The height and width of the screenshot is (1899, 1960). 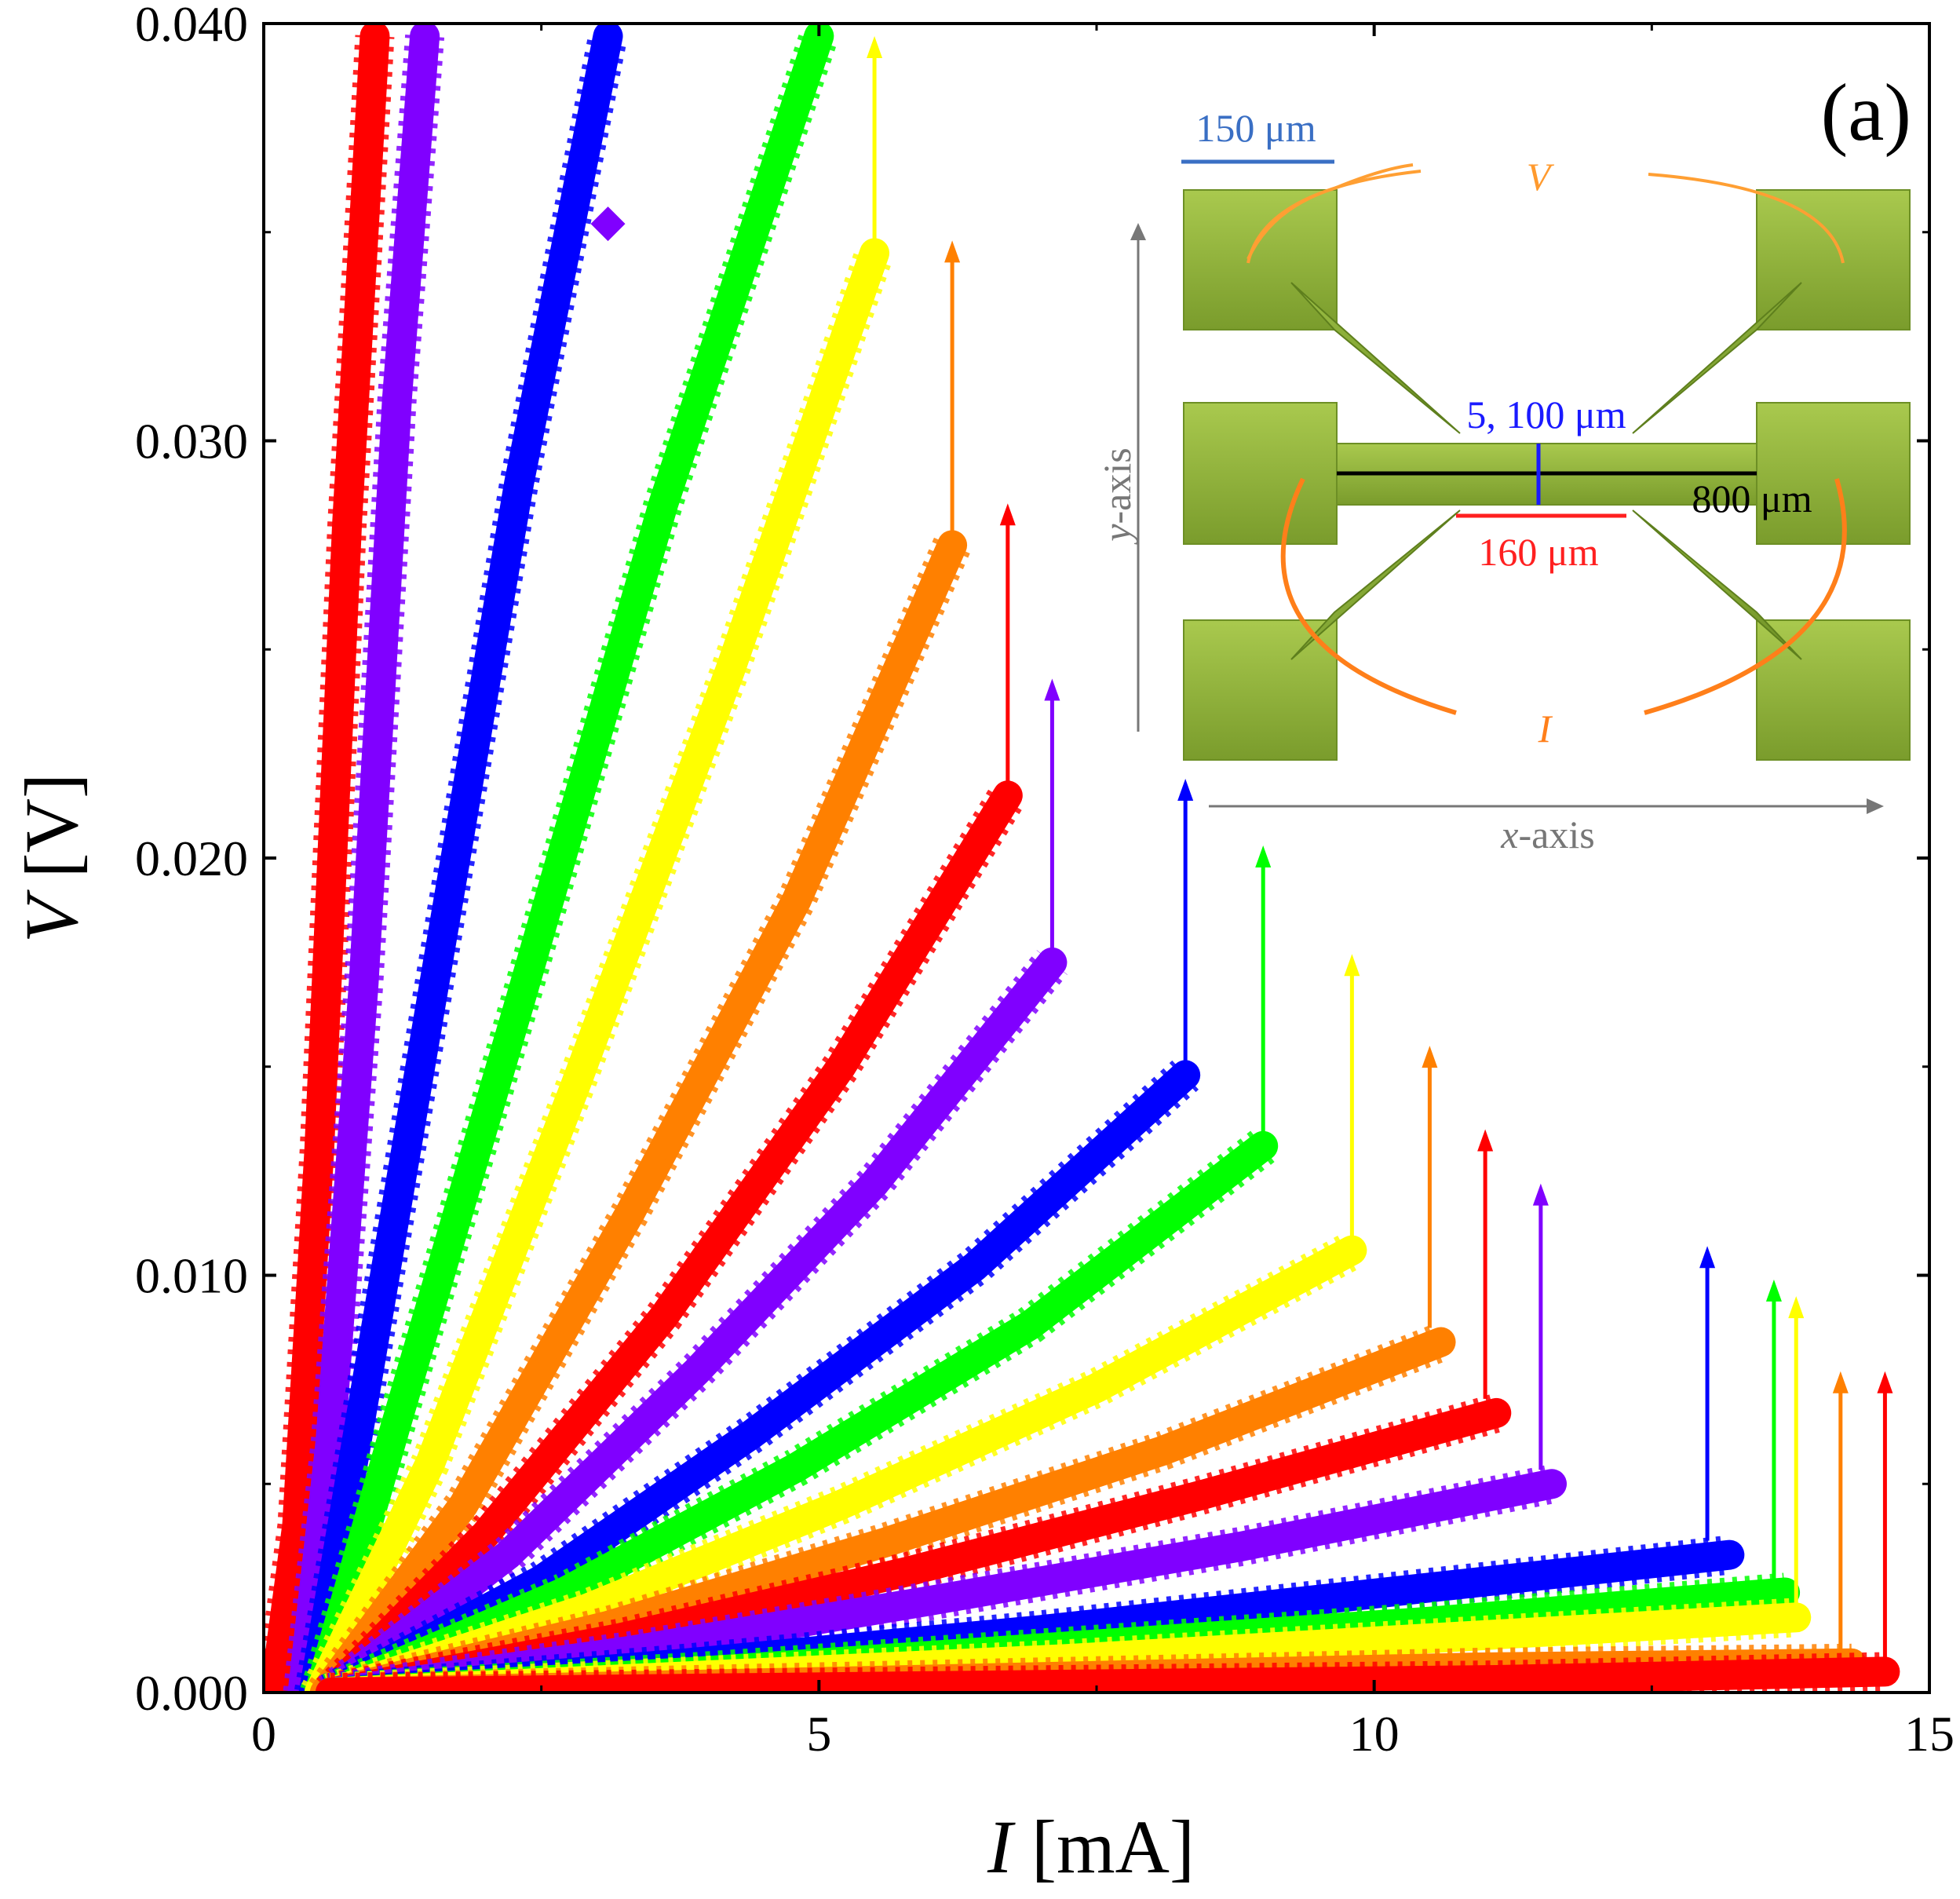 What do you see at coordinates (1368, 596) in the screenshot?
I see `current-lead-left-arc` at bounding box center [1368, 596].